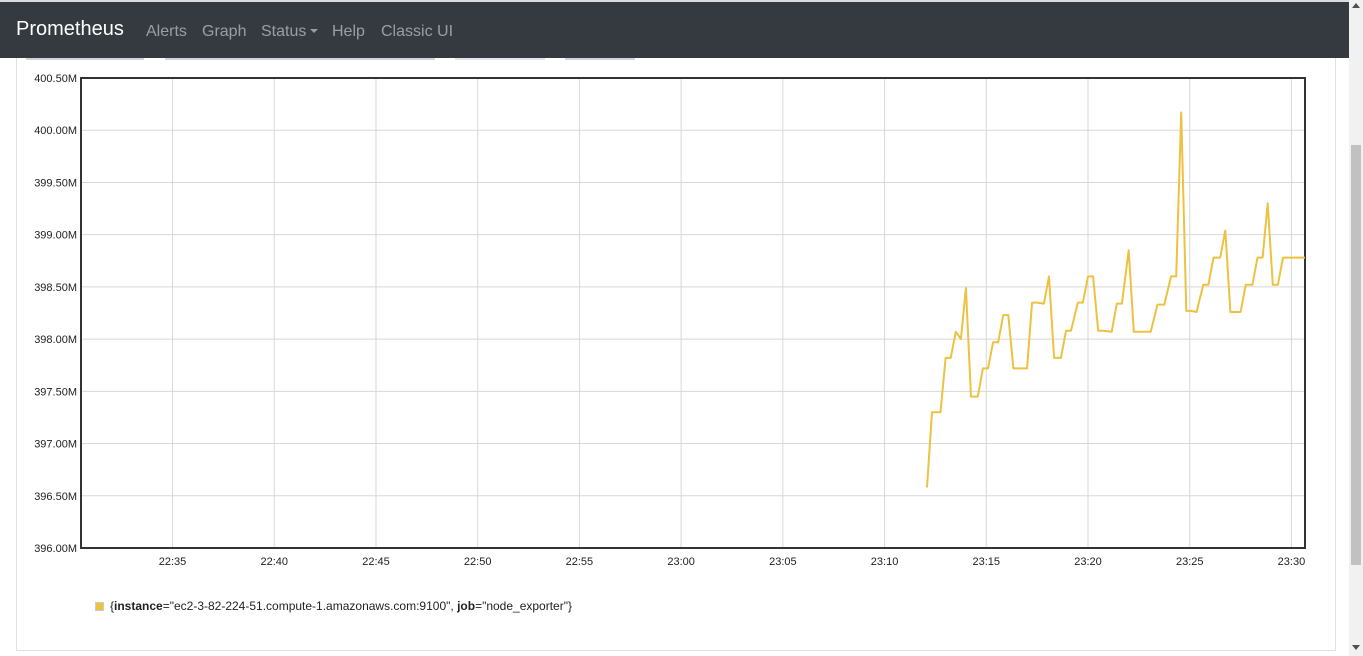  I want to click on legend-job-value: ="node_exporter"}, so click(523, 606).